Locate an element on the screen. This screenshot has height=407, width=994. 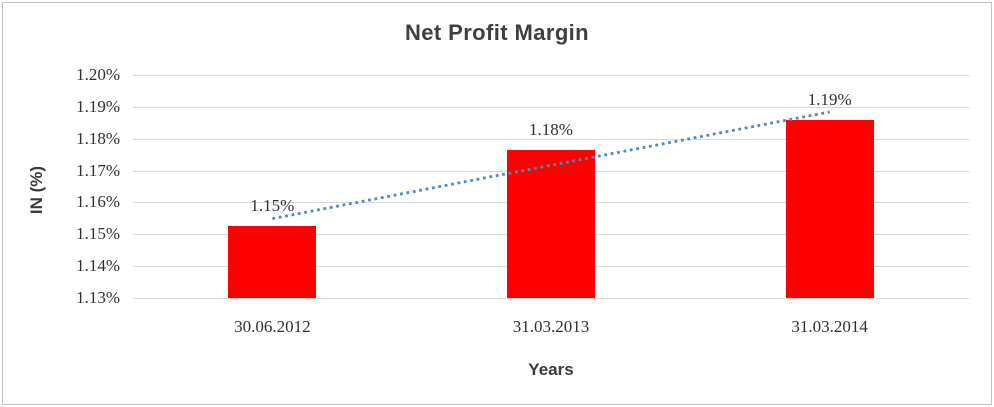
data-label: 1.19% is located at coordinates (829, 99).